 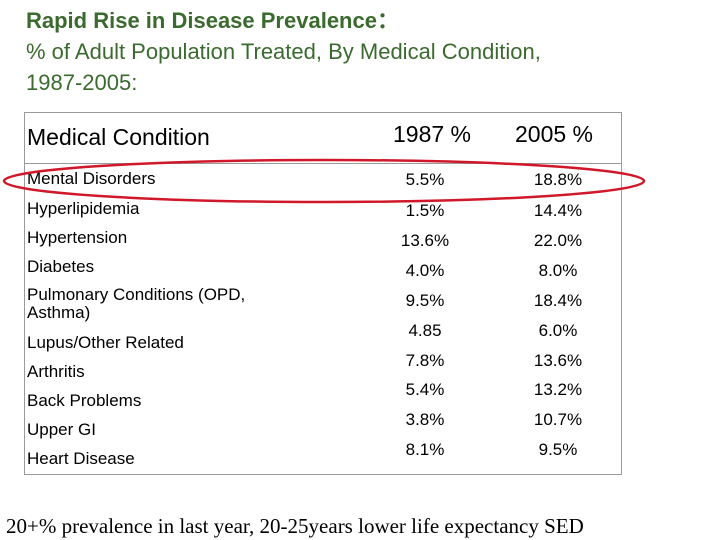 What do you see at coordinates (425, 360) in the screenshot?
I see `value-1987: 7.8%` at bounding box center [425, 360].